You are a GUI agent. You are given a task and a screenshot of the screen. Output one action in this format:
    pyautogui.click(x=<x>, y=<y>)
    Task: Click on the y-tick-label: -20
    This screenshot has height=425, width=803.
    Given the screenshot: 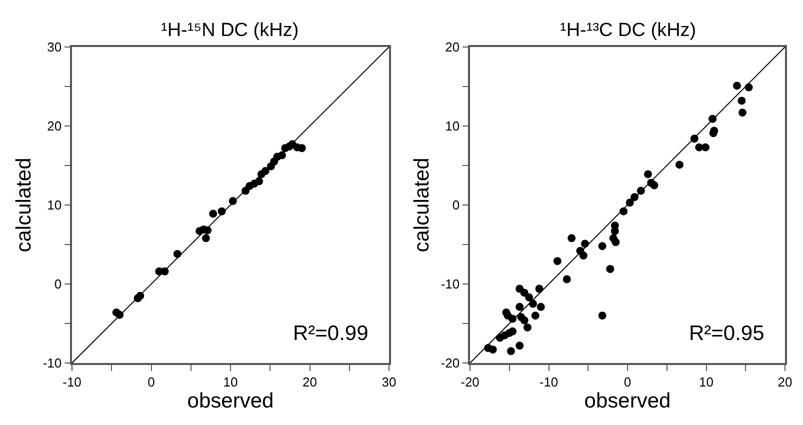 What is the action you would take?
    pyautogui.click(x=450, y=363)
    